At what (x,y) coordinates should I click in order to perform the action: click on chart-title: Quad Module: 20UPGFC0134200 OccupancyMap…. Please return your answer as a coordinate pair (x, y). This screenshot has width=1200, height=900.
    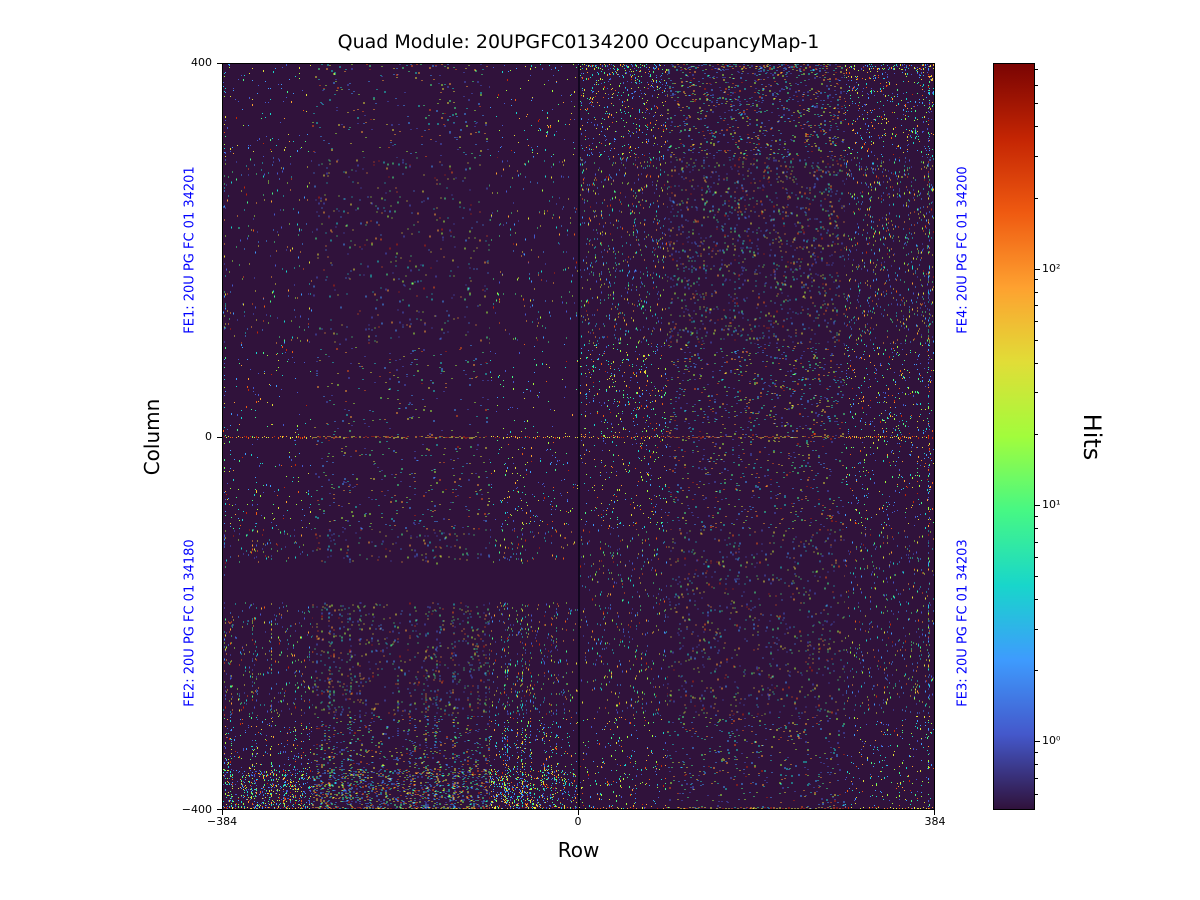
    Looking at the image, I should click on (578, 42).